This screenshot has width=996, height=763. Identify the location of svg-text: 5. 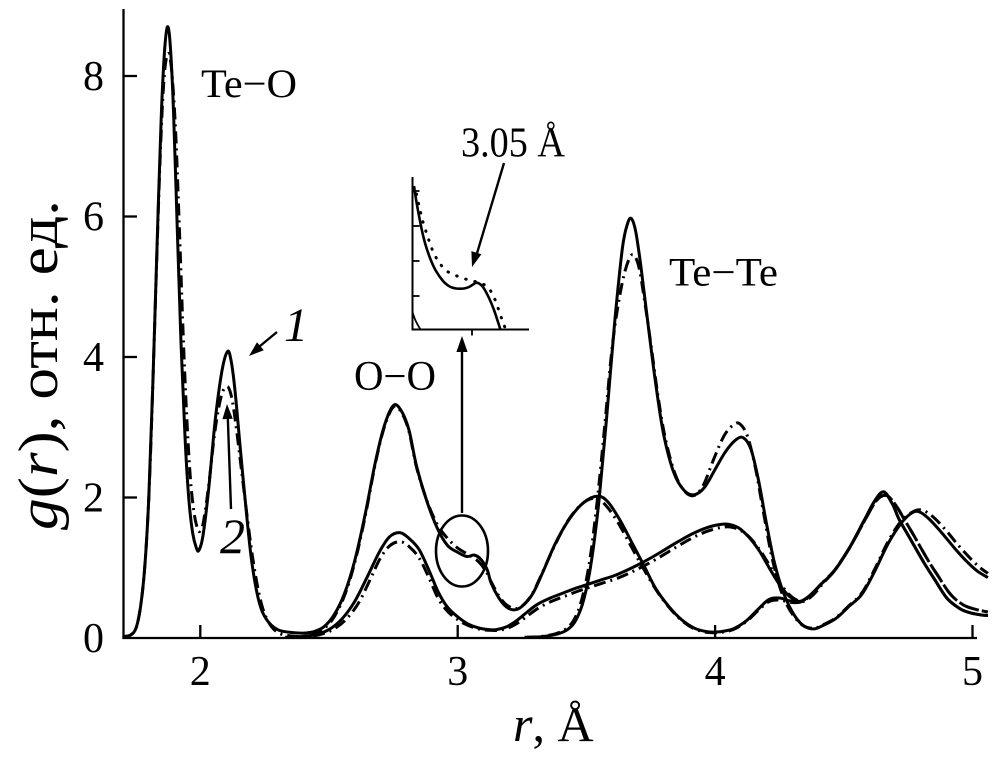
(972, 672).